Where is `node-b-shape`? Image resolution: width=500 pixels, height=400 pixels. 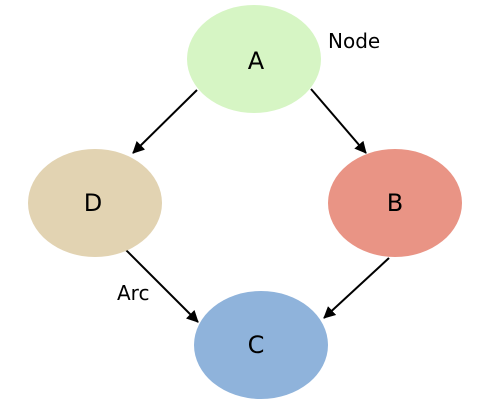
node-b-shape is located at coordinates (395, 203).